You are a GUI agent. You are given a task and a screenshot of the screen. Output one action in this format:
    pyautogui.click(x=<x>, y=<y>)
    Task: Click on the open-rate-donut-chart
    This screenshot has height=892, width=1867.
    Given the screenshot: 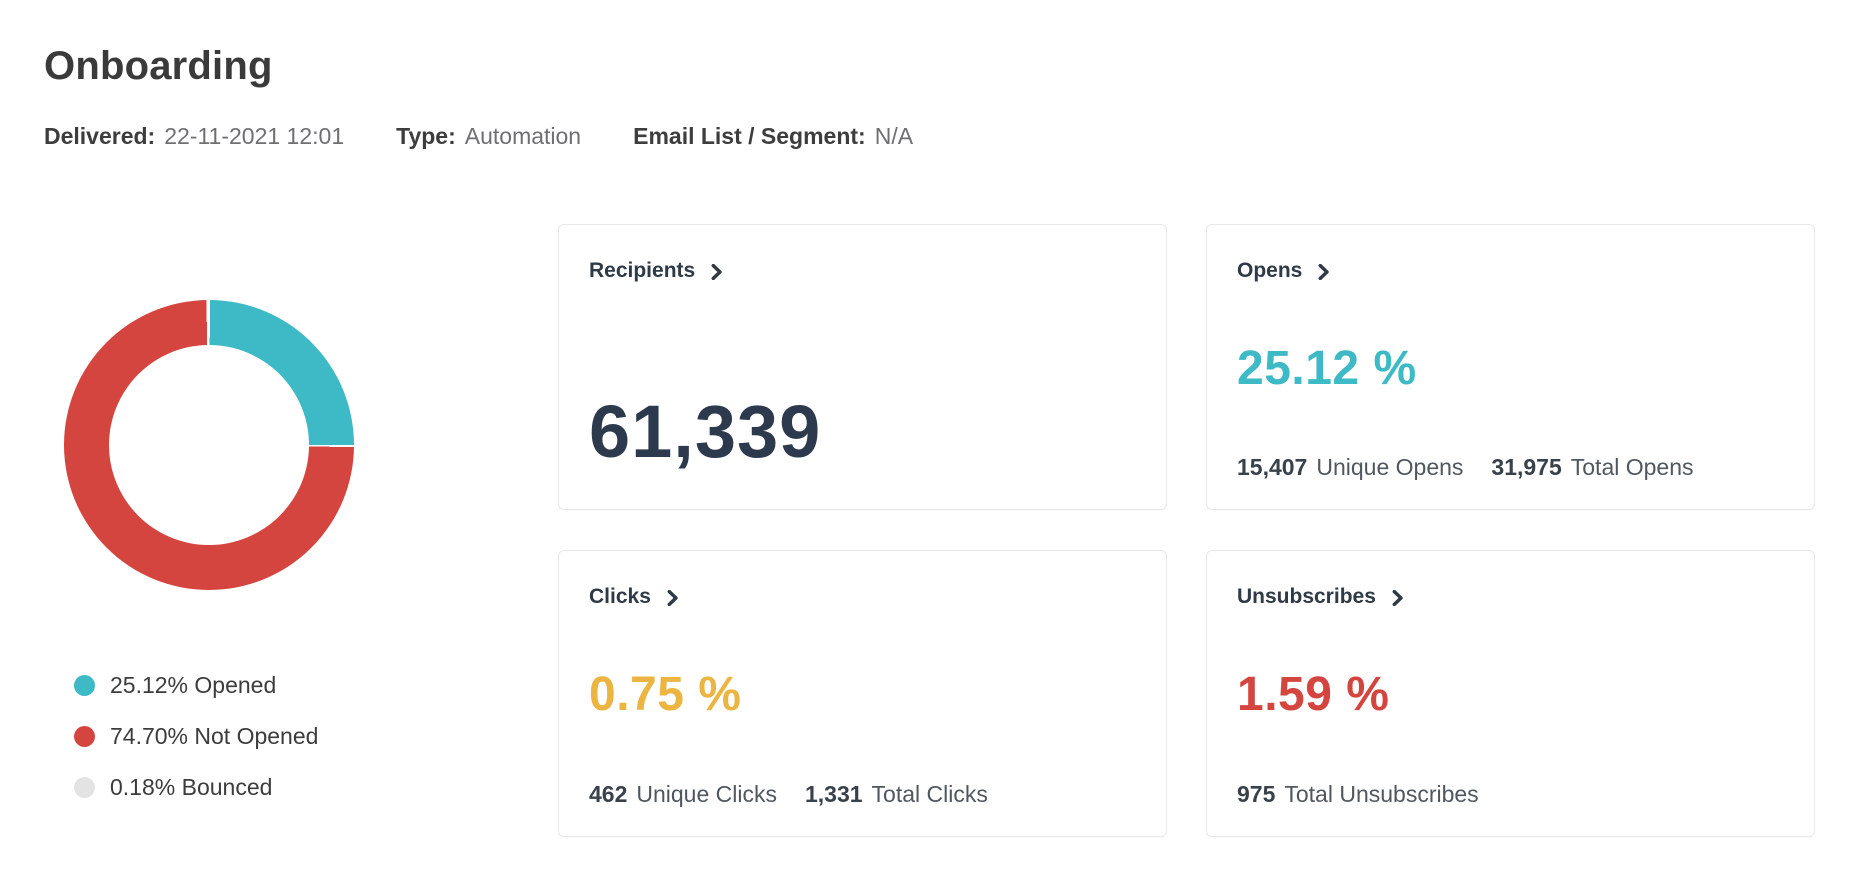 What is the action you would take?
    pyautogui.click(x=209, y=445)
    